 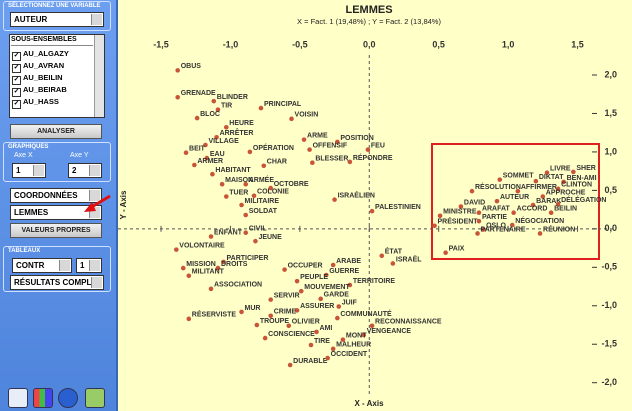 What do you see at coordinates (18, 398) in the screenshot?
I see `save-icon` at bounding box center [18, 398].